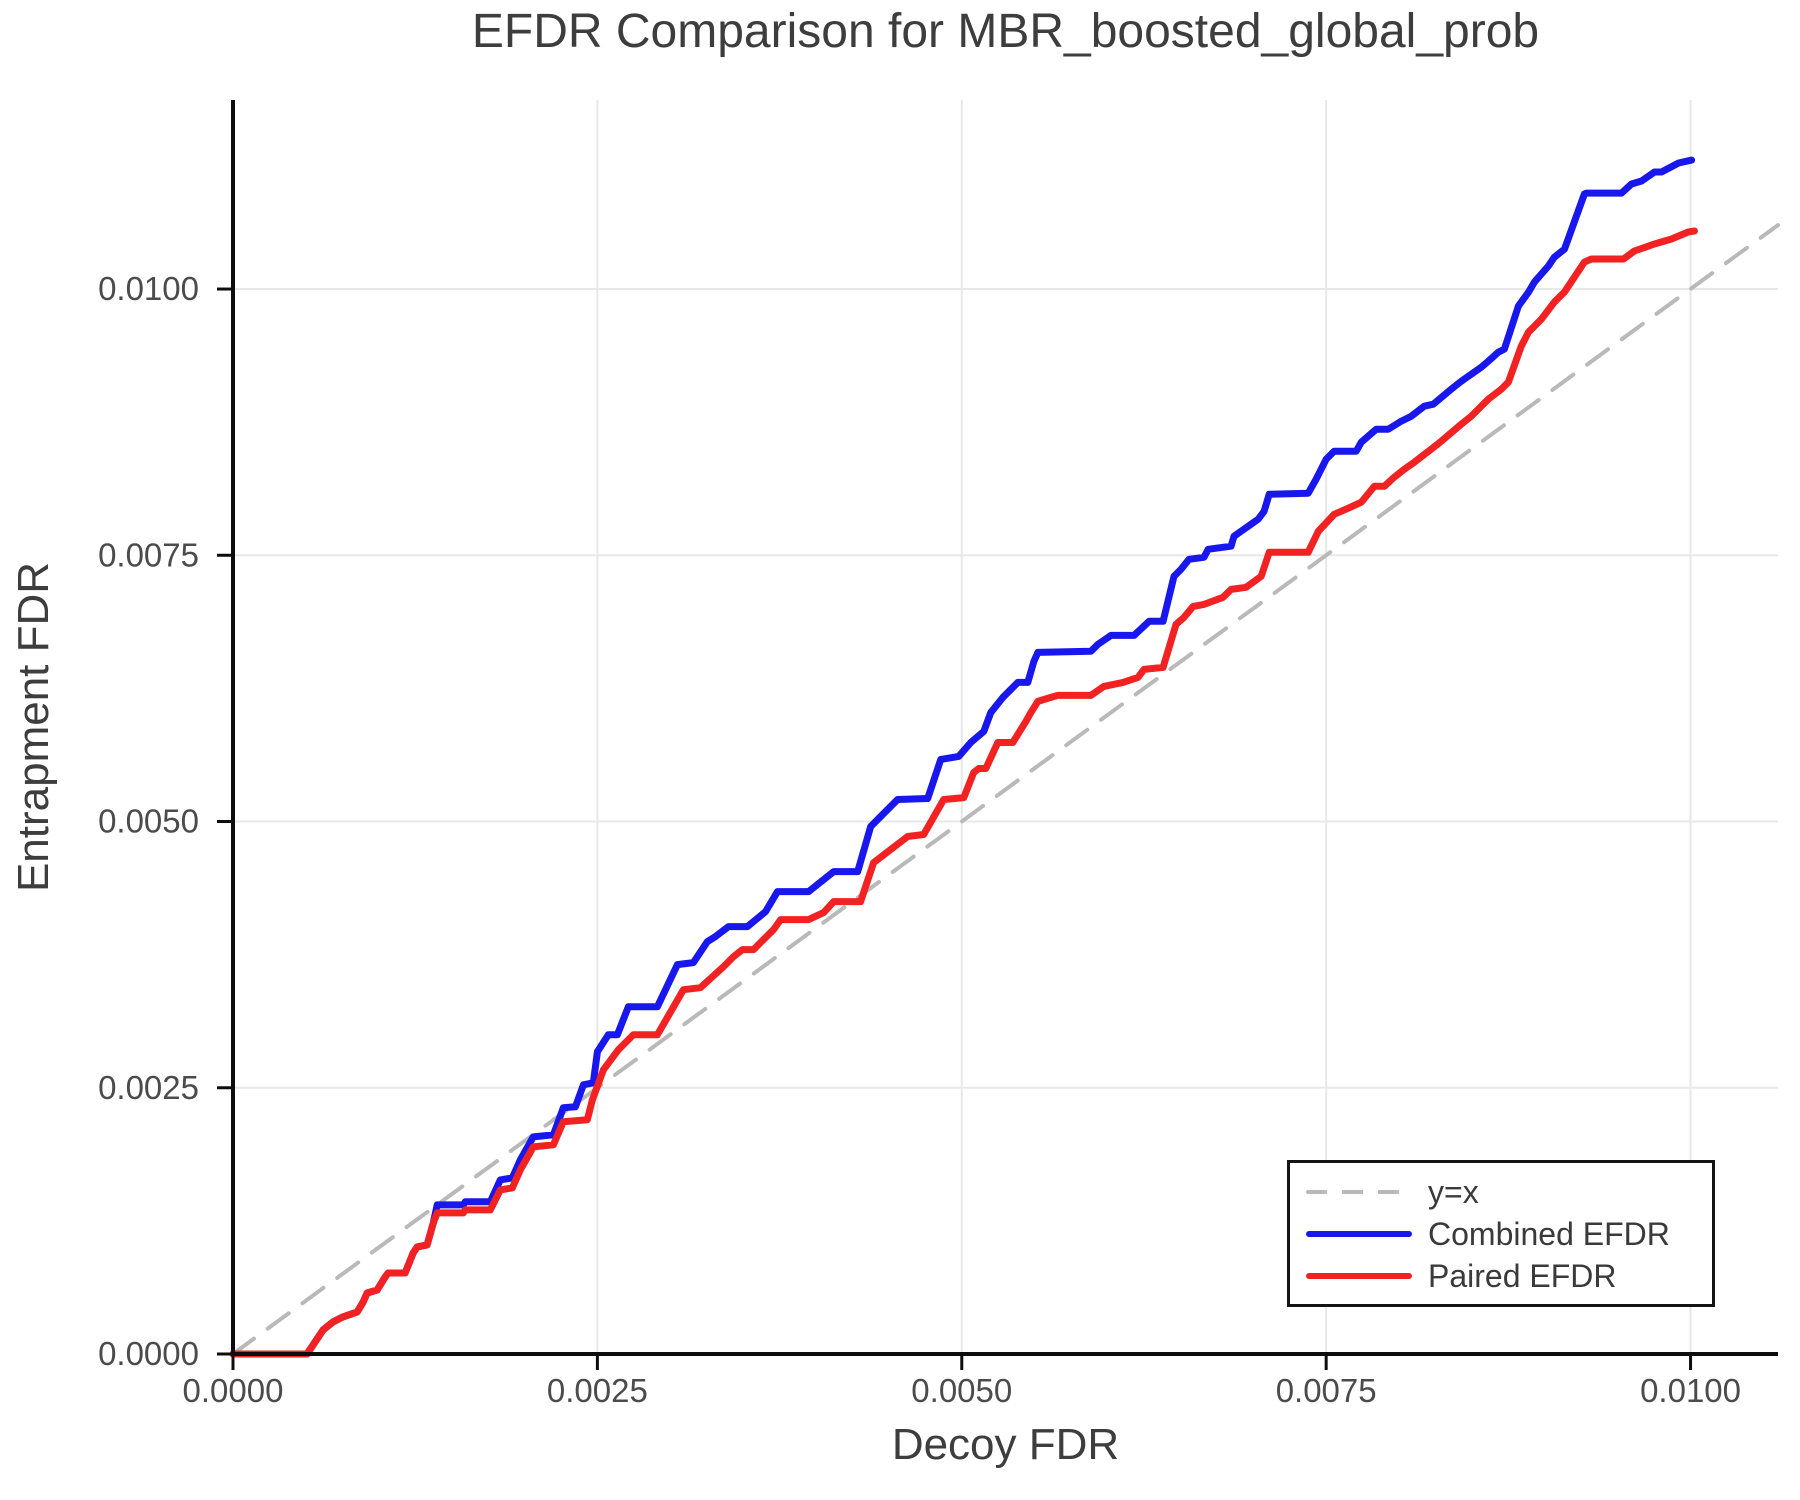 This screenshot has height=1500, width=1800. I want to click on legend-line-combined-icon, so click(1359, 1233).